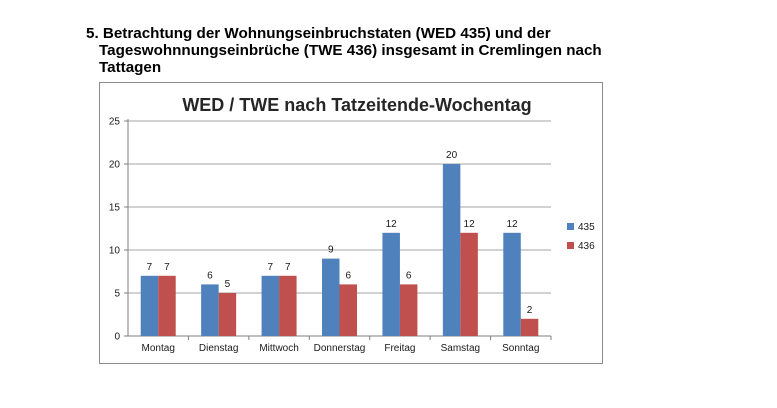 This screenshot has height=408, width=777. Describe the element at coordinates (520, 348) in the screenshot. I see `x-category-label: Sonntag` at that location.